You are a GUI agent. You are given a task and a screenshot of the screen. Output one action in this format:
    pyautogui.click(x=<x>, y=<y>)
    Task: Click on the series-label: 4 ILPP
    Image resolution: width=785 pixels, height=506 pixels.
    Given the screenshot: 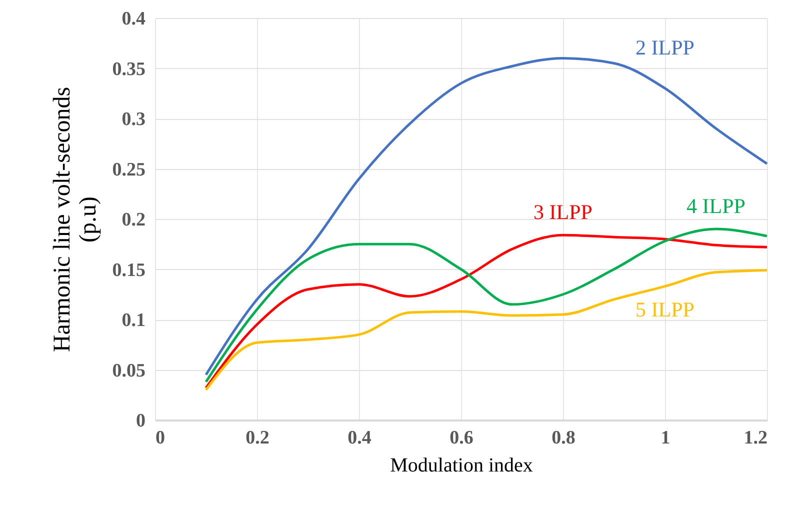 What is the action you would take?
    pyautogui.click(x=716, y=206)
    